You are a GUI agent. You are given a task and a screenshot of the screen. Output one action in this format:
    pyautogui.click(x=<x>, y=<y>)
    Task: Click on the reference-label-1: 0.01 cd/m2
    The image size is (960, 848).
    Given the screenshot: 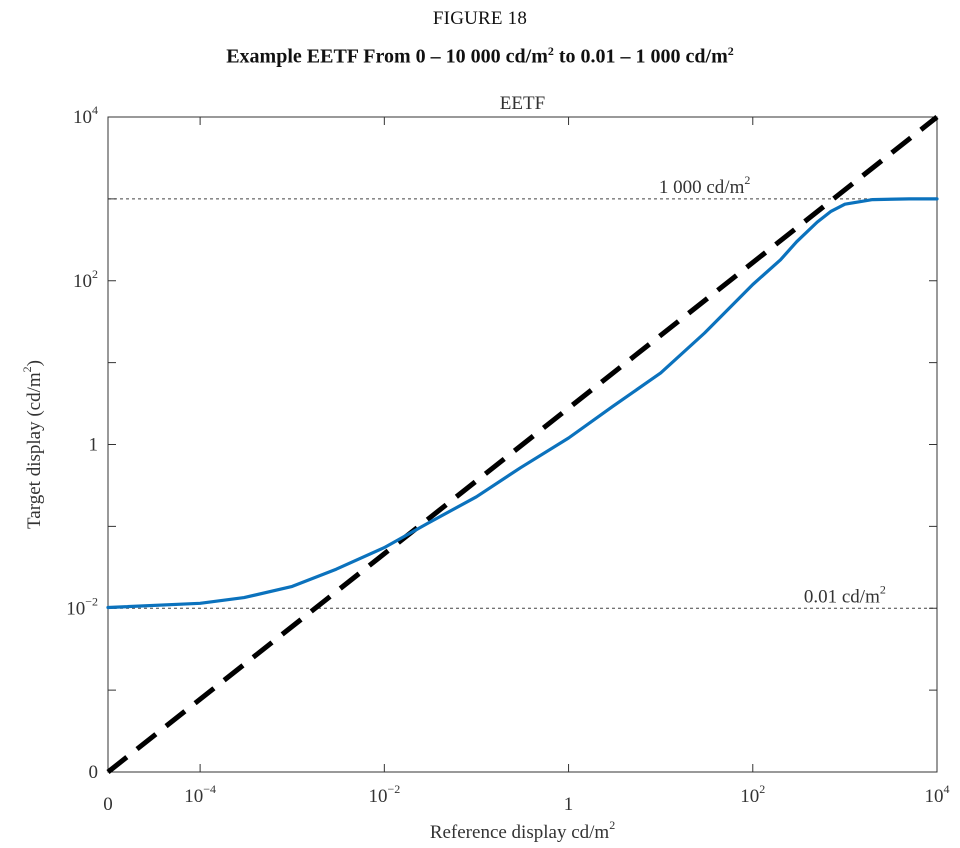 What is the action you would take?
    pyautogui.click(x=845, y=594)
    